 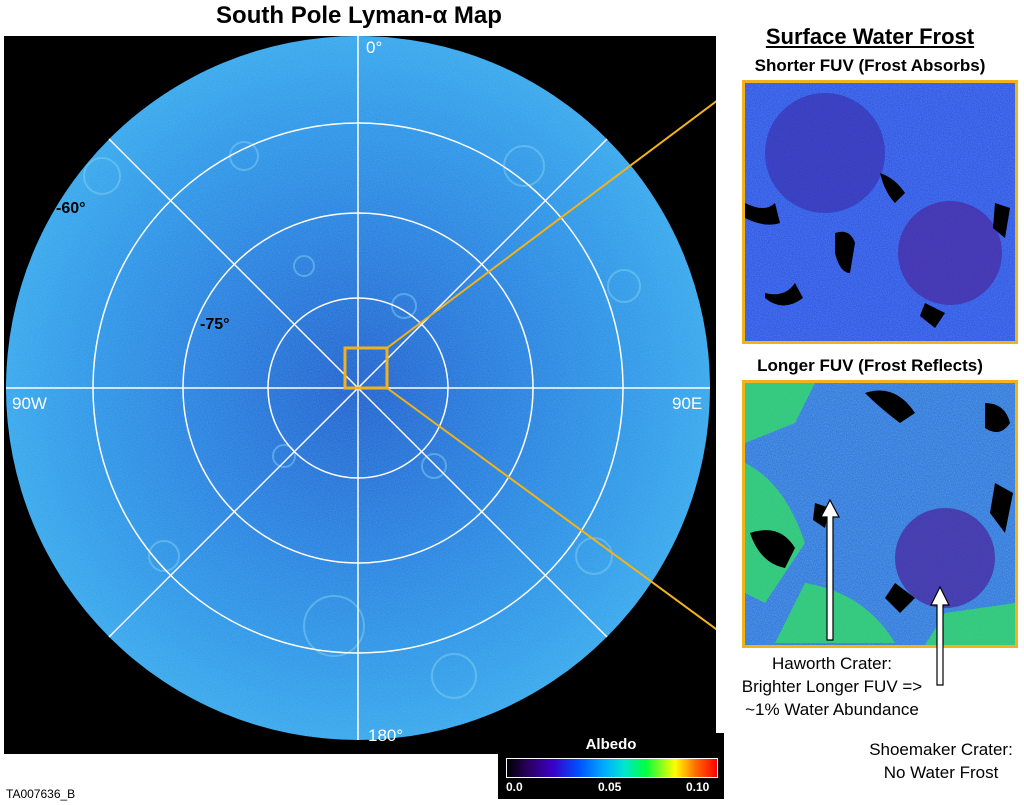 I want to click on haworth-line-1: Haworth Crater:, so click(x=832, y=663).